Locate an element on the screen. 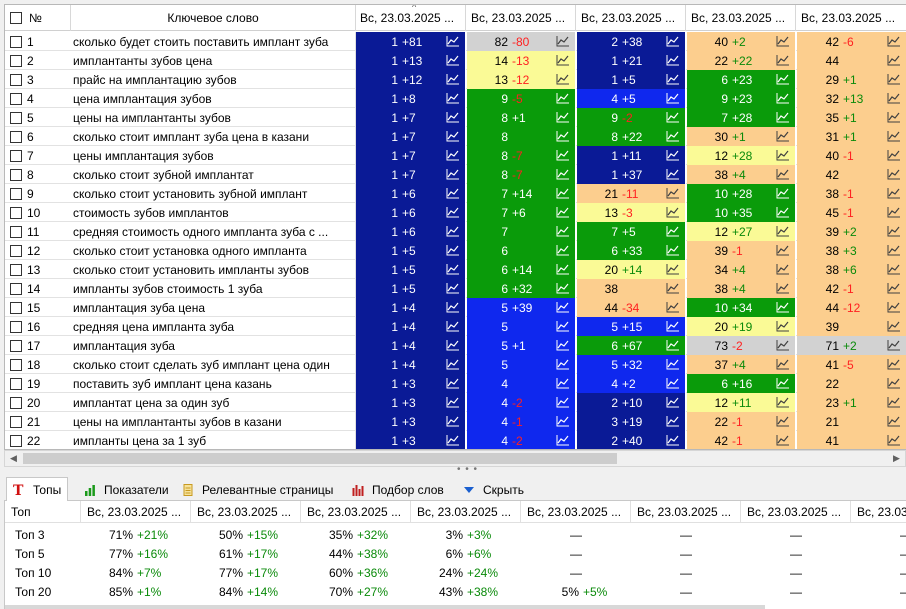  position-cell: 40 +2 is located at coordinates (741, 41).